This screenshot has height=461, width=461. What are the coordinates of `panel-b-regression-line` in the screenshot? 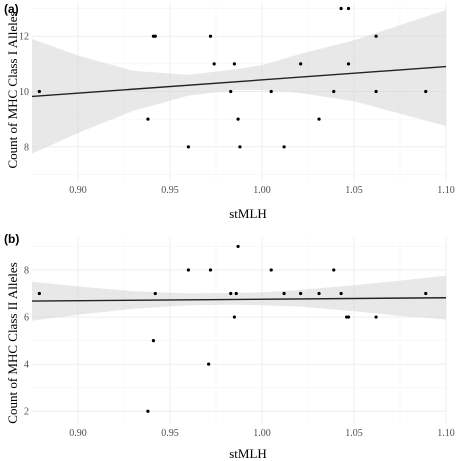 It's located at (239, 299).